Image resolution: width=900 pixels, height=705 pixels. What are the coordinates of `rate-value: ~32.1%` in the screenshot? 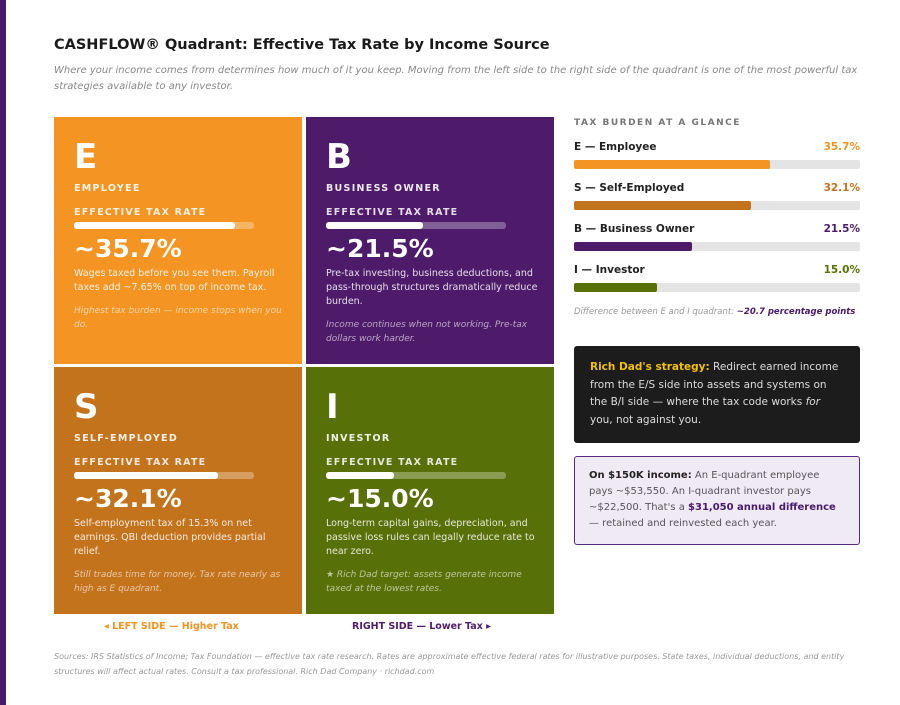 It's located at (128, 498).